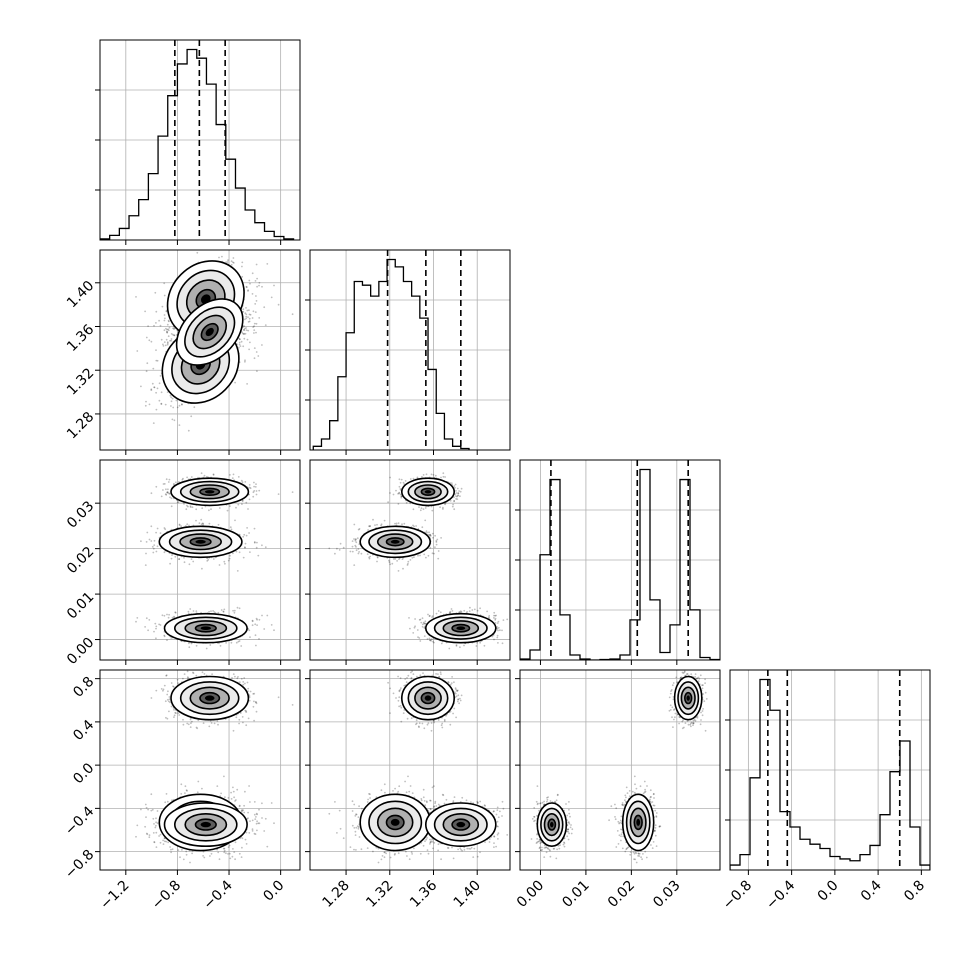 The height and width of the screenshot is (970, 970). What do you see at coordinates (80, 651) in the screenshot?
I see `y-tick-label: 0.00` at bounding box center [80, 651].